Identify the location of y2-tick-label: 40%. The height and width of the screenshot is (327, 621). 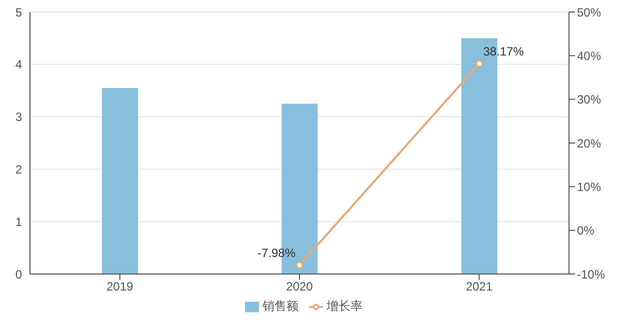
(589, 55).